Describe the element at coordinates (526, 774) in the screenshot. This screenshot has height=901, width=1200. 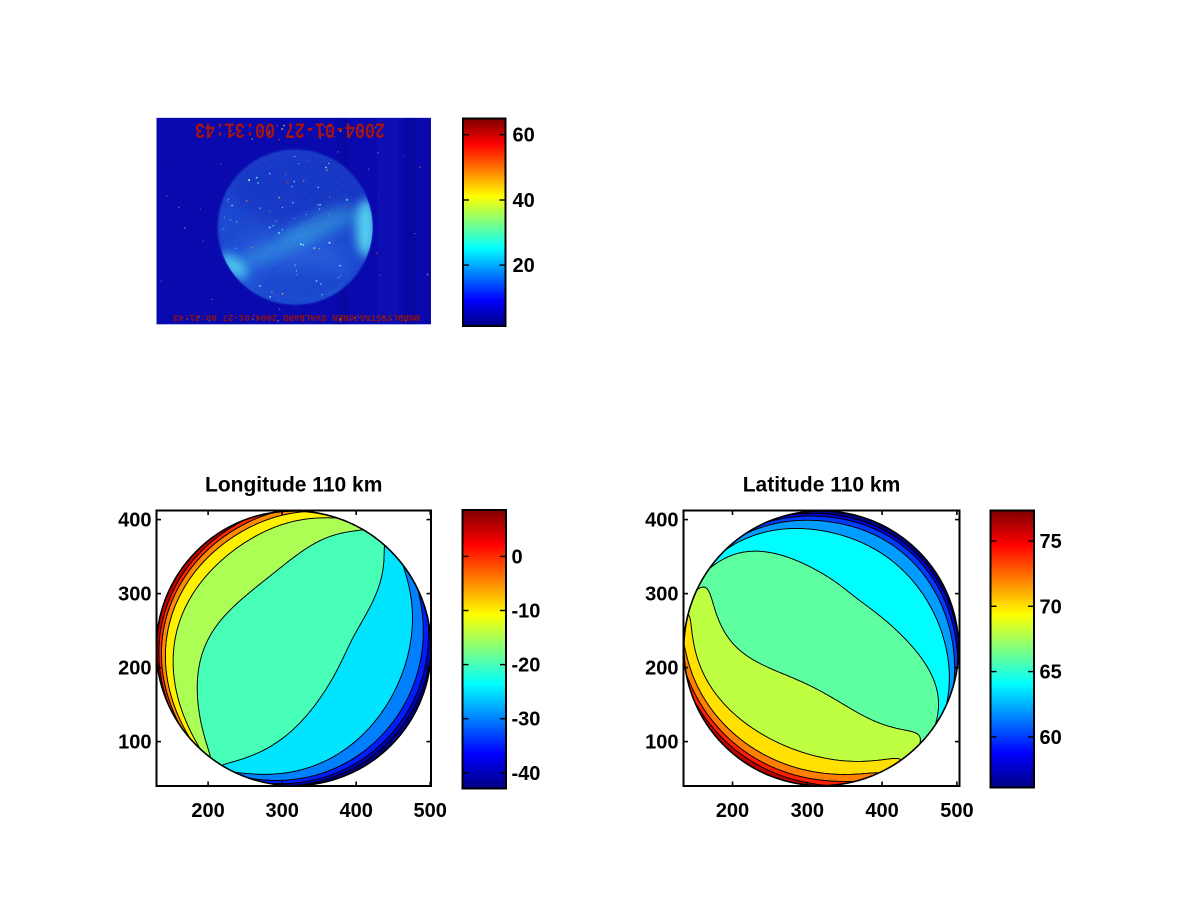
I see `svg-text: -40` at that location.